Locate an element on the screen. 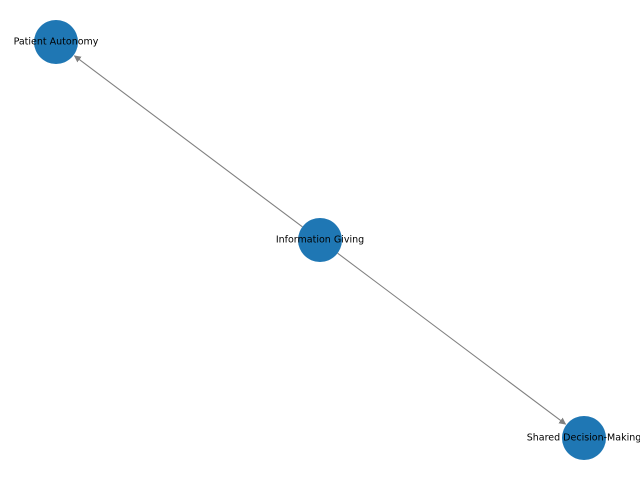 The image size is (640, 480). edge-info-to-sdm is located at coordinates (452, 338).